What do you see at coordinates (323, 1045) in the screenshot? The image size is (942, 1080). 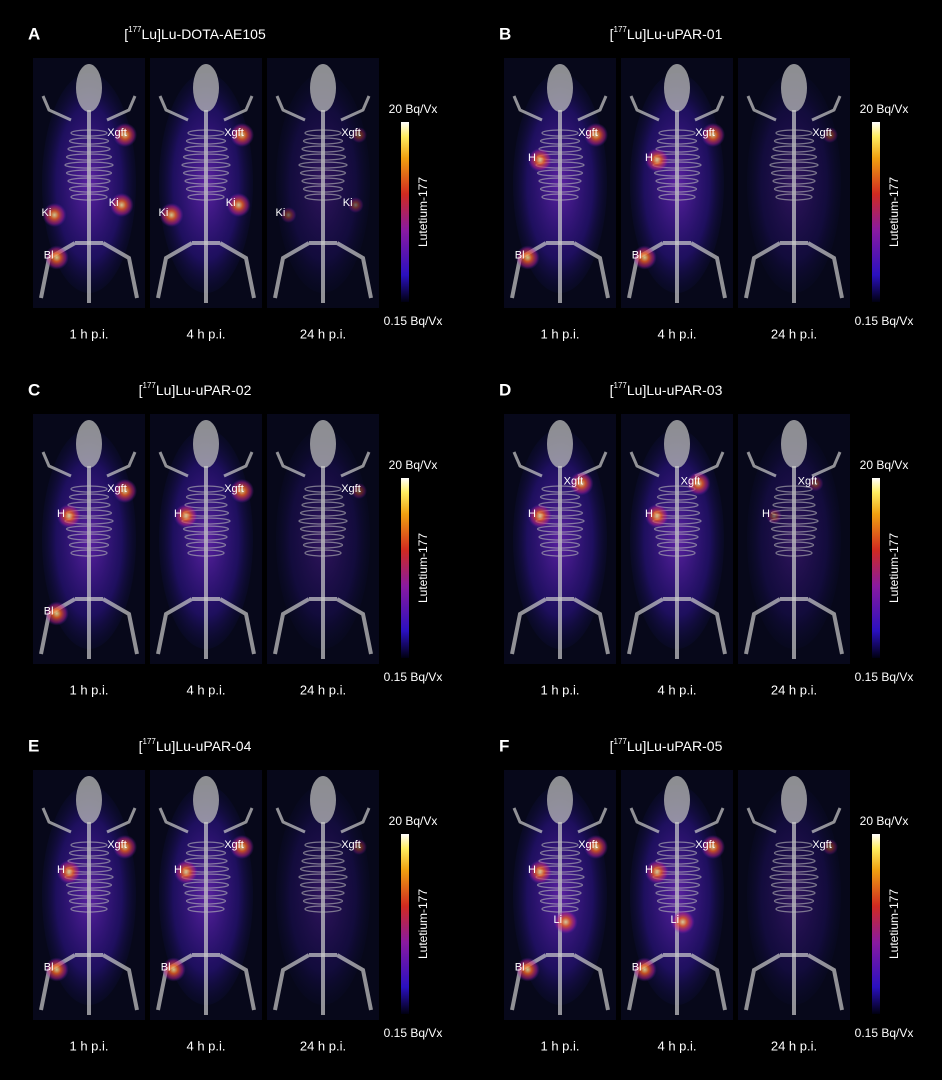 I see `time-label: 24 h p.i.` at bounding box center [323, 1045].